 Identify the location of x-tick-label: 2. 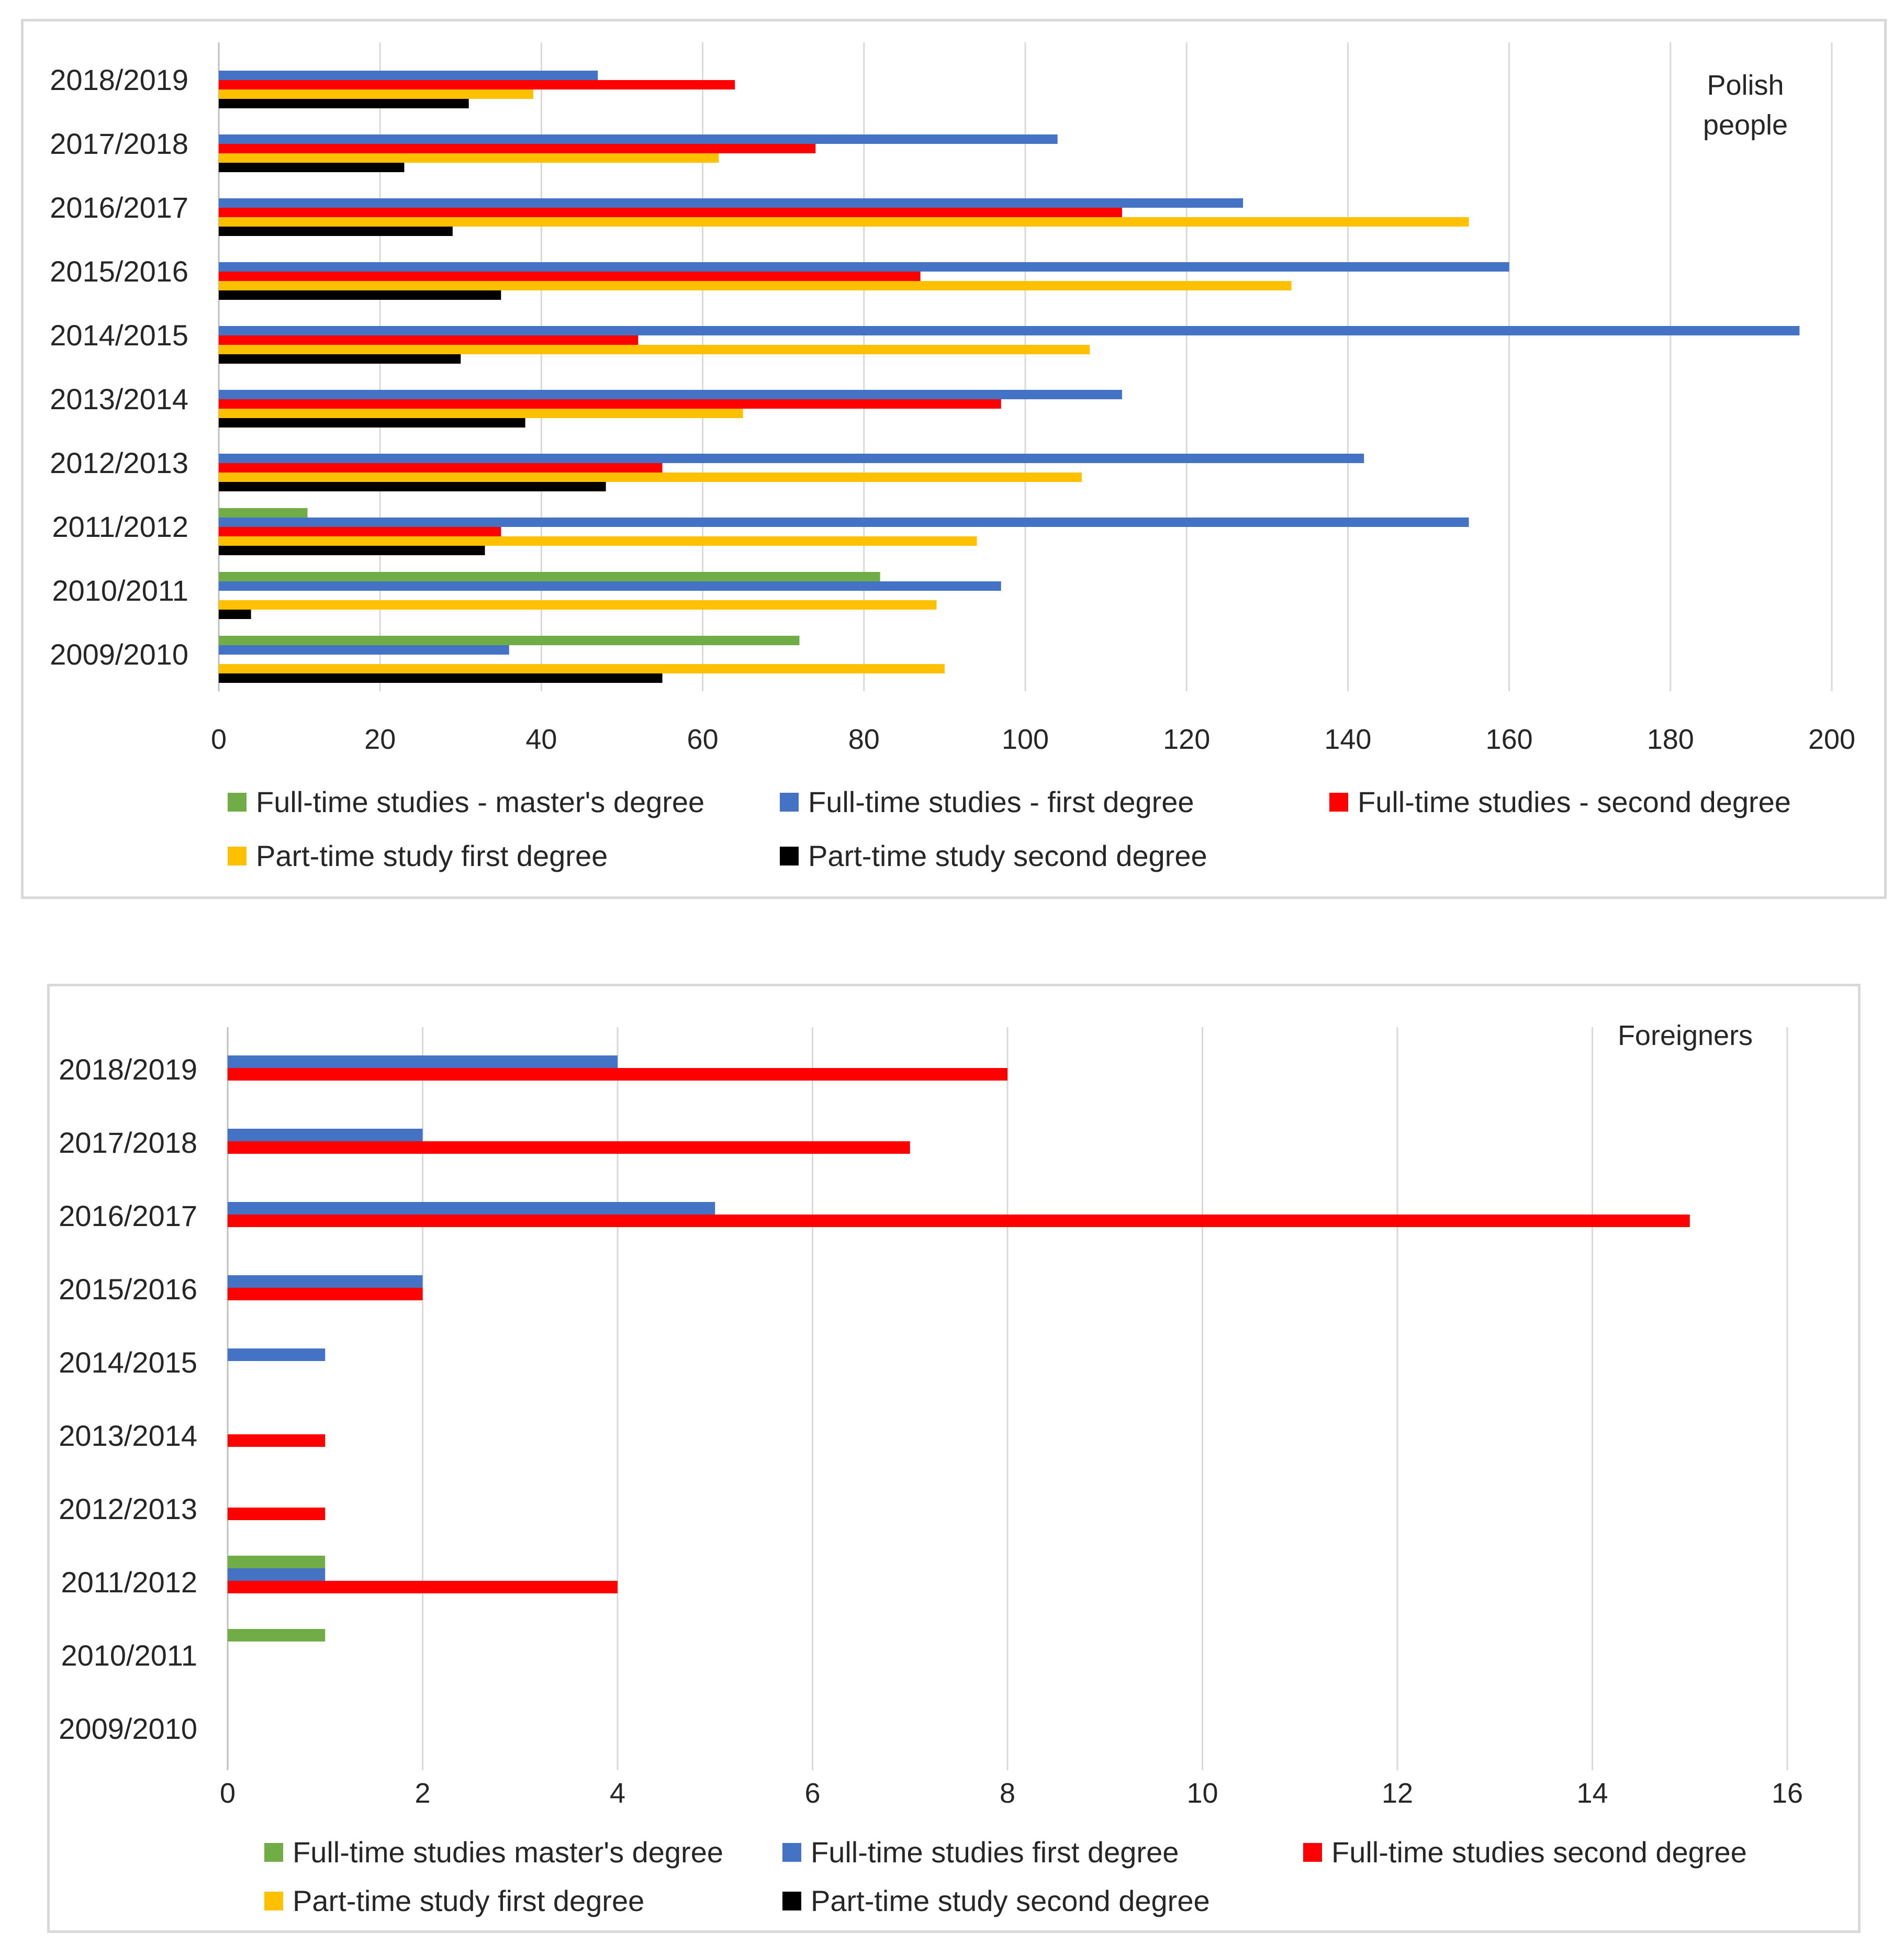
(422, 1793).